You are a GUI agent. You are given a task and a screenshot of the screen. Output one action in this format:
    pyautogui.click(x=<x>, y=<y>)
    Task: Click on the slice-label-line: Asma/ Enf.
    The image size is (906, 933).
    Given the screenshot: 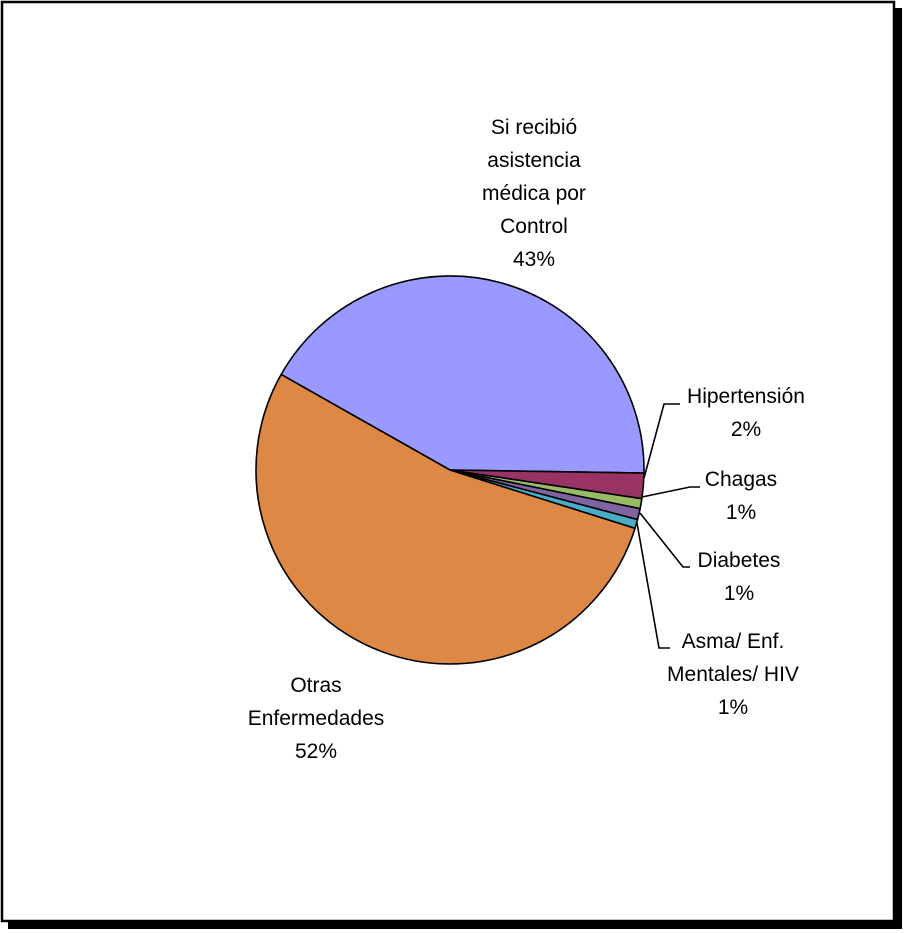 What is the action you would take?
    pyautogui.click(x=733, y=641)
    